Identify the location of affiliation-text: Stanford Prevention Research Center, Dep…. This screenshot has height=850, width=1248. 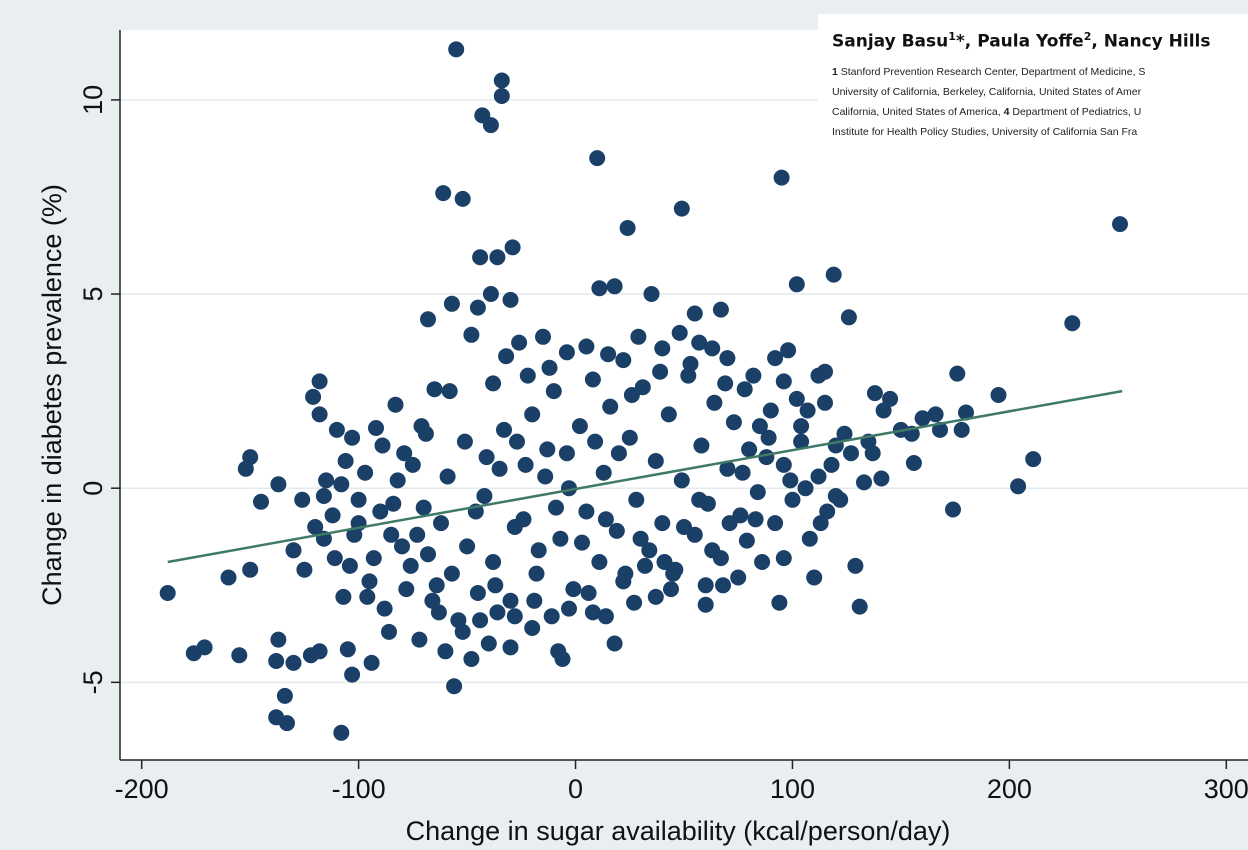
(991, 72).